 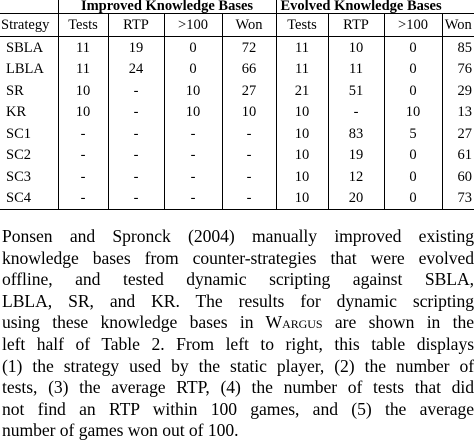 What do you see at coordinates (413, 112) in the screenshot?
I see `cell-evolved-gt100: 10` at bounding box center [413, 112].